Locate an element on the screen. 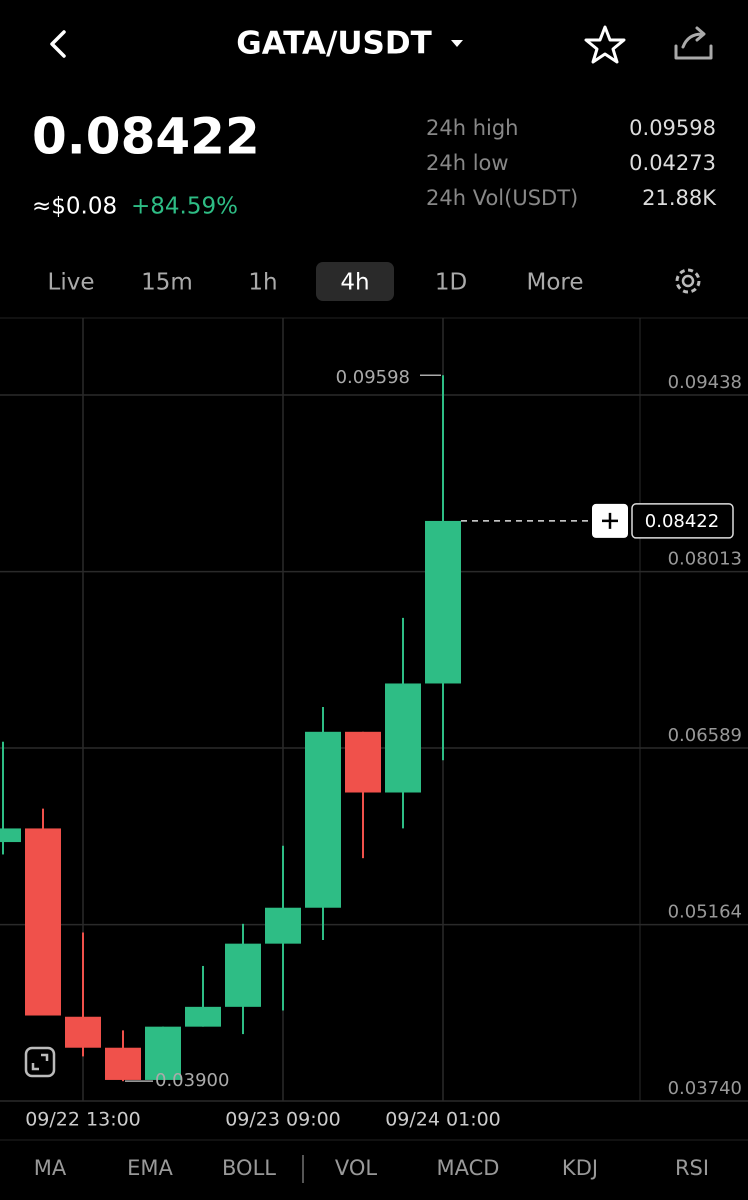 The width and height of the screenshot is (748, 1200). x-tick-label: 09/24 01:00 is located at coordinates (443, 1120).